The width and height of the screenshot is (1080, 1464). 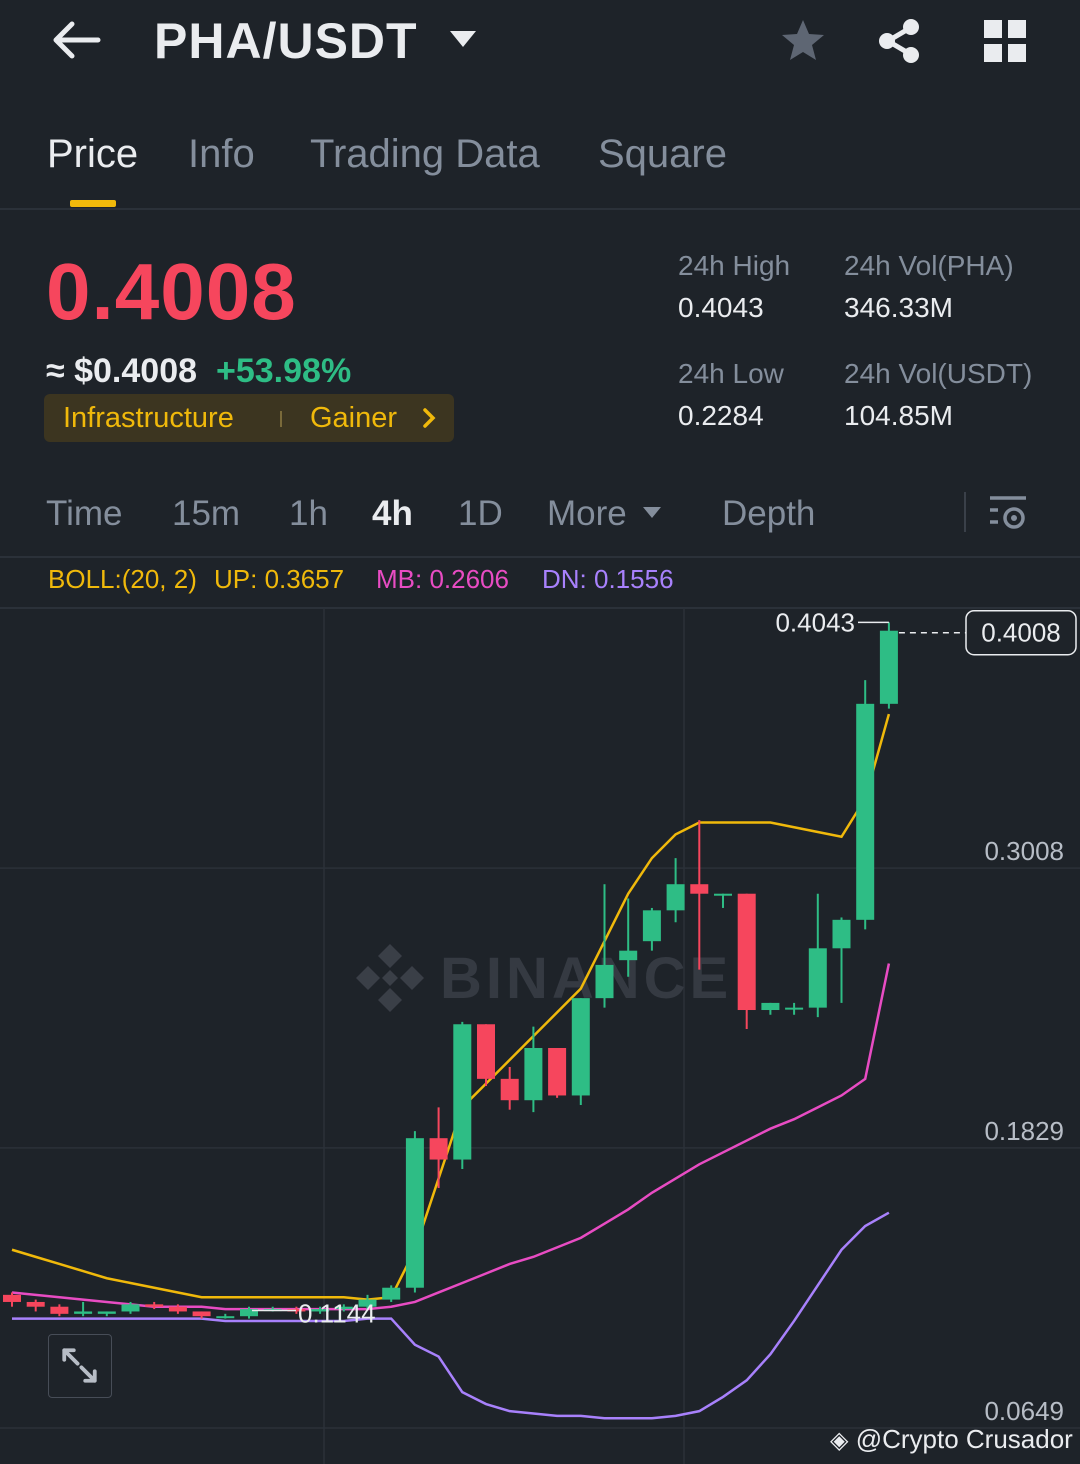 I want to click on low-value: 0.2284, so click(x=721, y=415).